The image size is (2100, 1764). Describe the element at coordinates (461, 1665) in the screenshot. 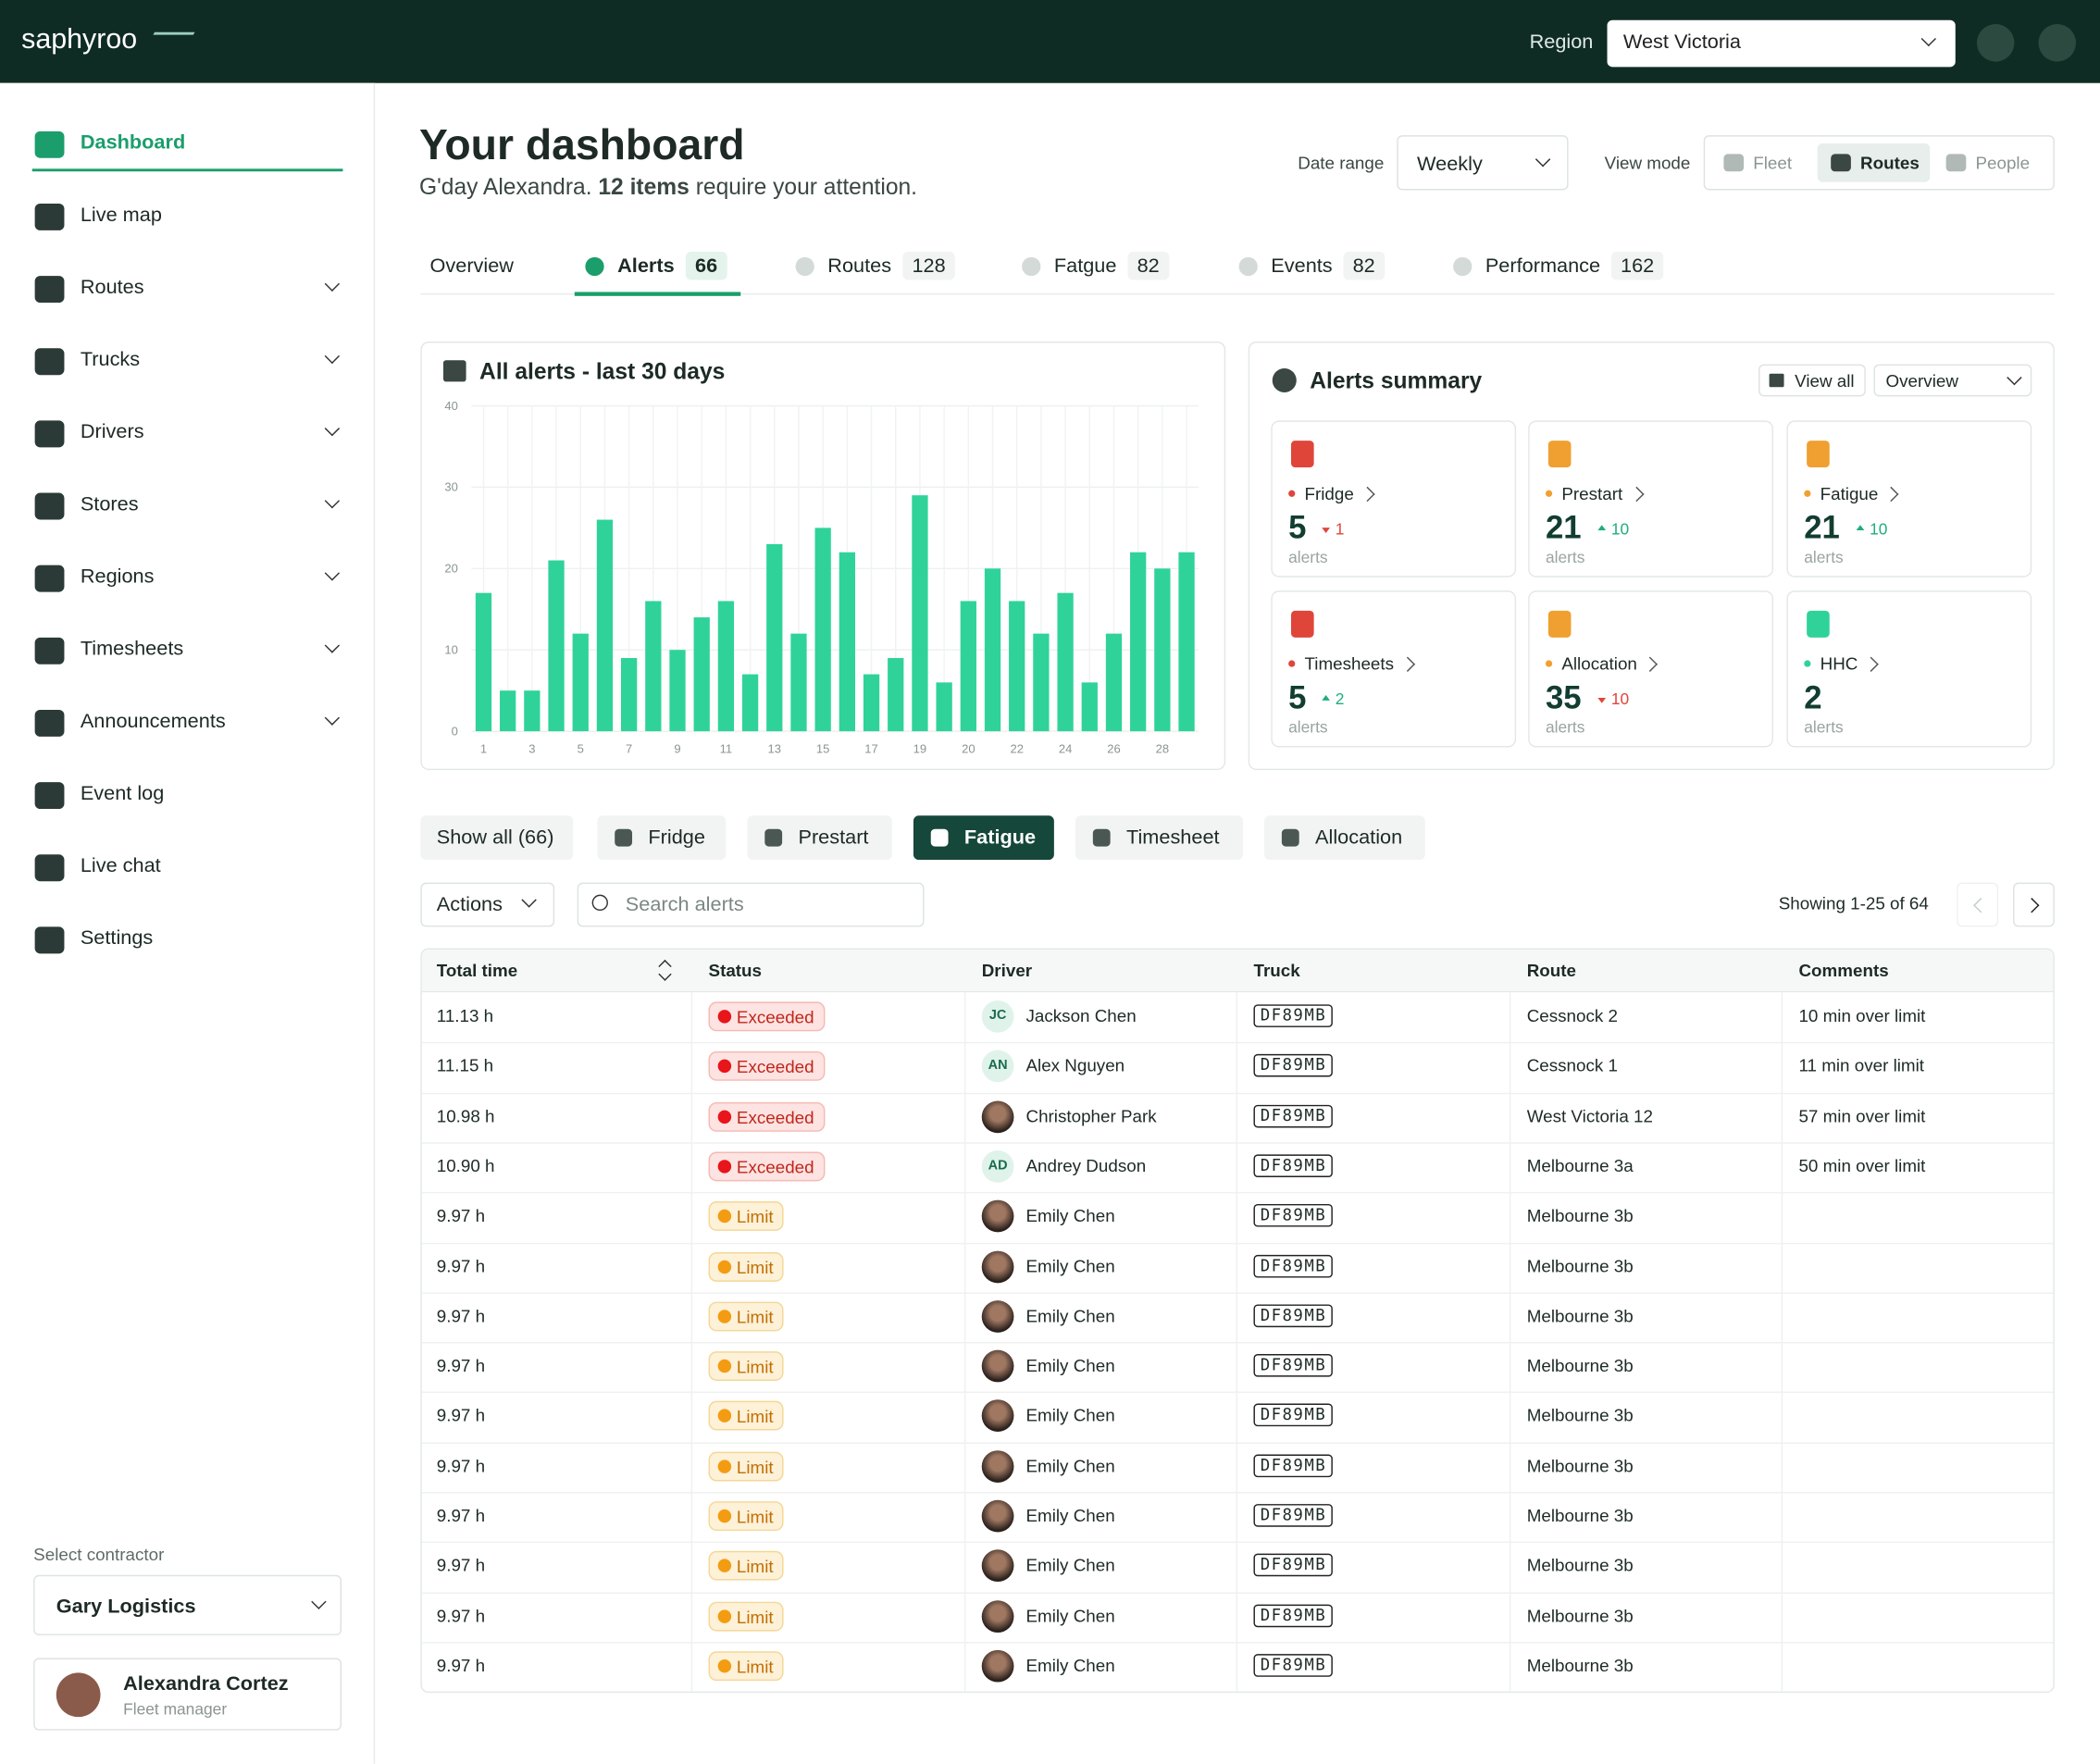

I see `cell-total-time: 9.97 h` at that location.